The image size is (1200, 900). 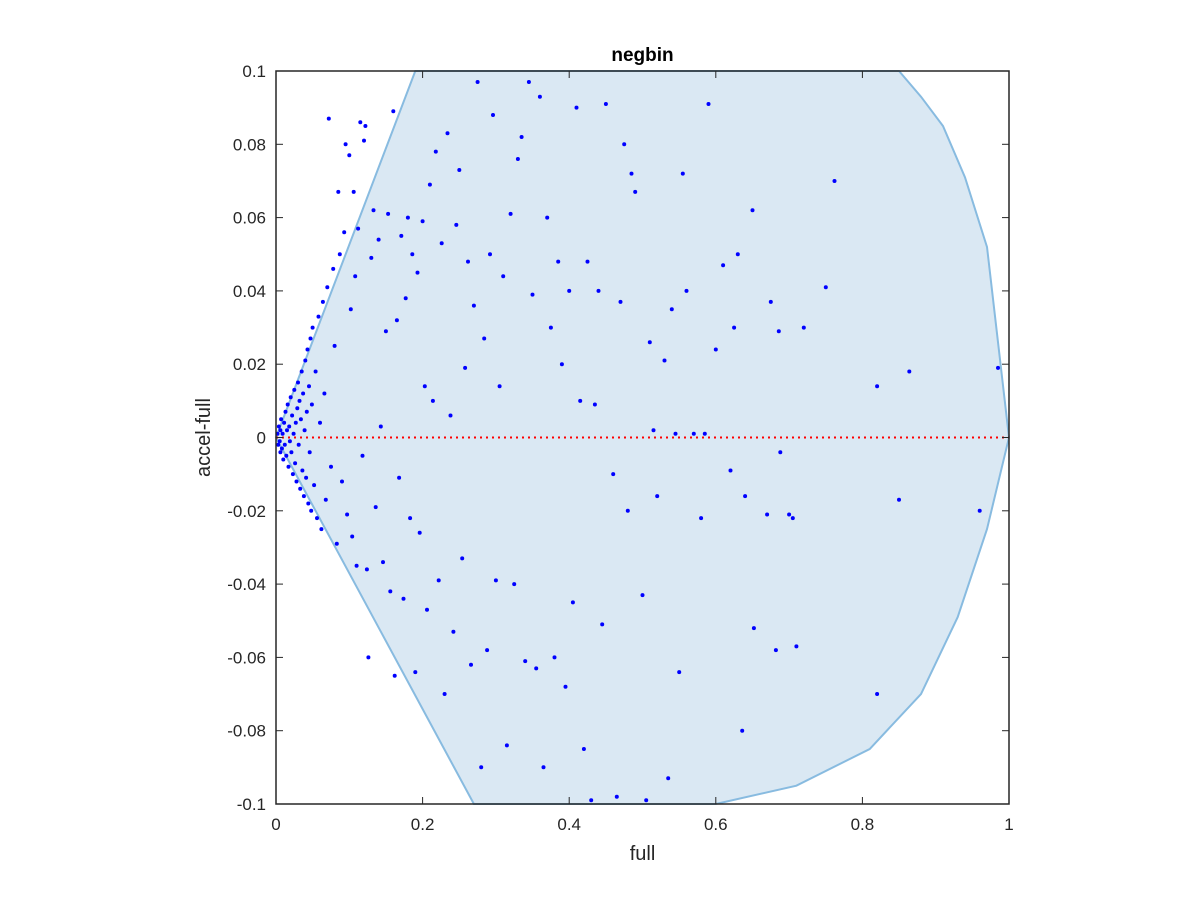 I want to click on chart-title: negbin, so click(x=642, y=55).